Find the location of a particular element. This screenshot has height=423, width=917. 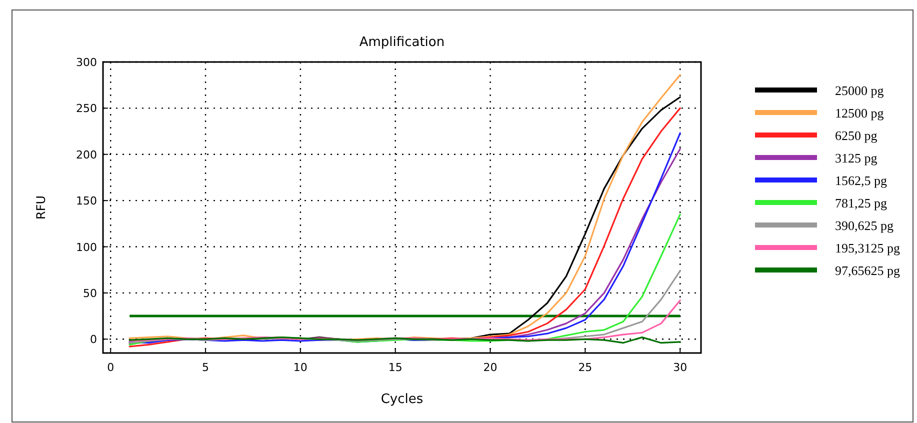

x-axis-title: Cycles is located at coordinates (402, 399).